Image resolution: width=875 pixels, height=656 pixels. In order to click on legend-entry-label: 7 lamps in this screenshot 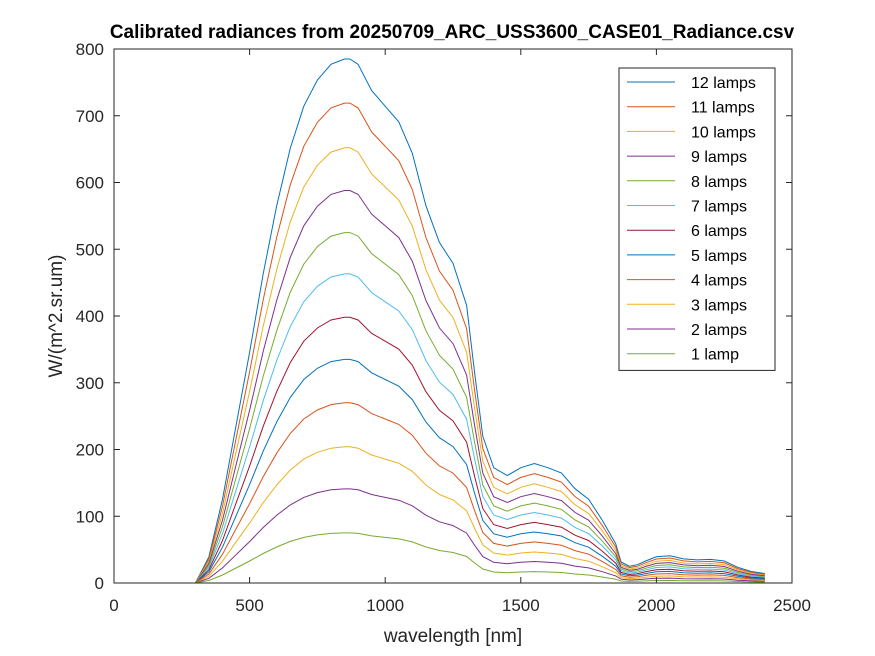, I will do `click(719, 207)`.